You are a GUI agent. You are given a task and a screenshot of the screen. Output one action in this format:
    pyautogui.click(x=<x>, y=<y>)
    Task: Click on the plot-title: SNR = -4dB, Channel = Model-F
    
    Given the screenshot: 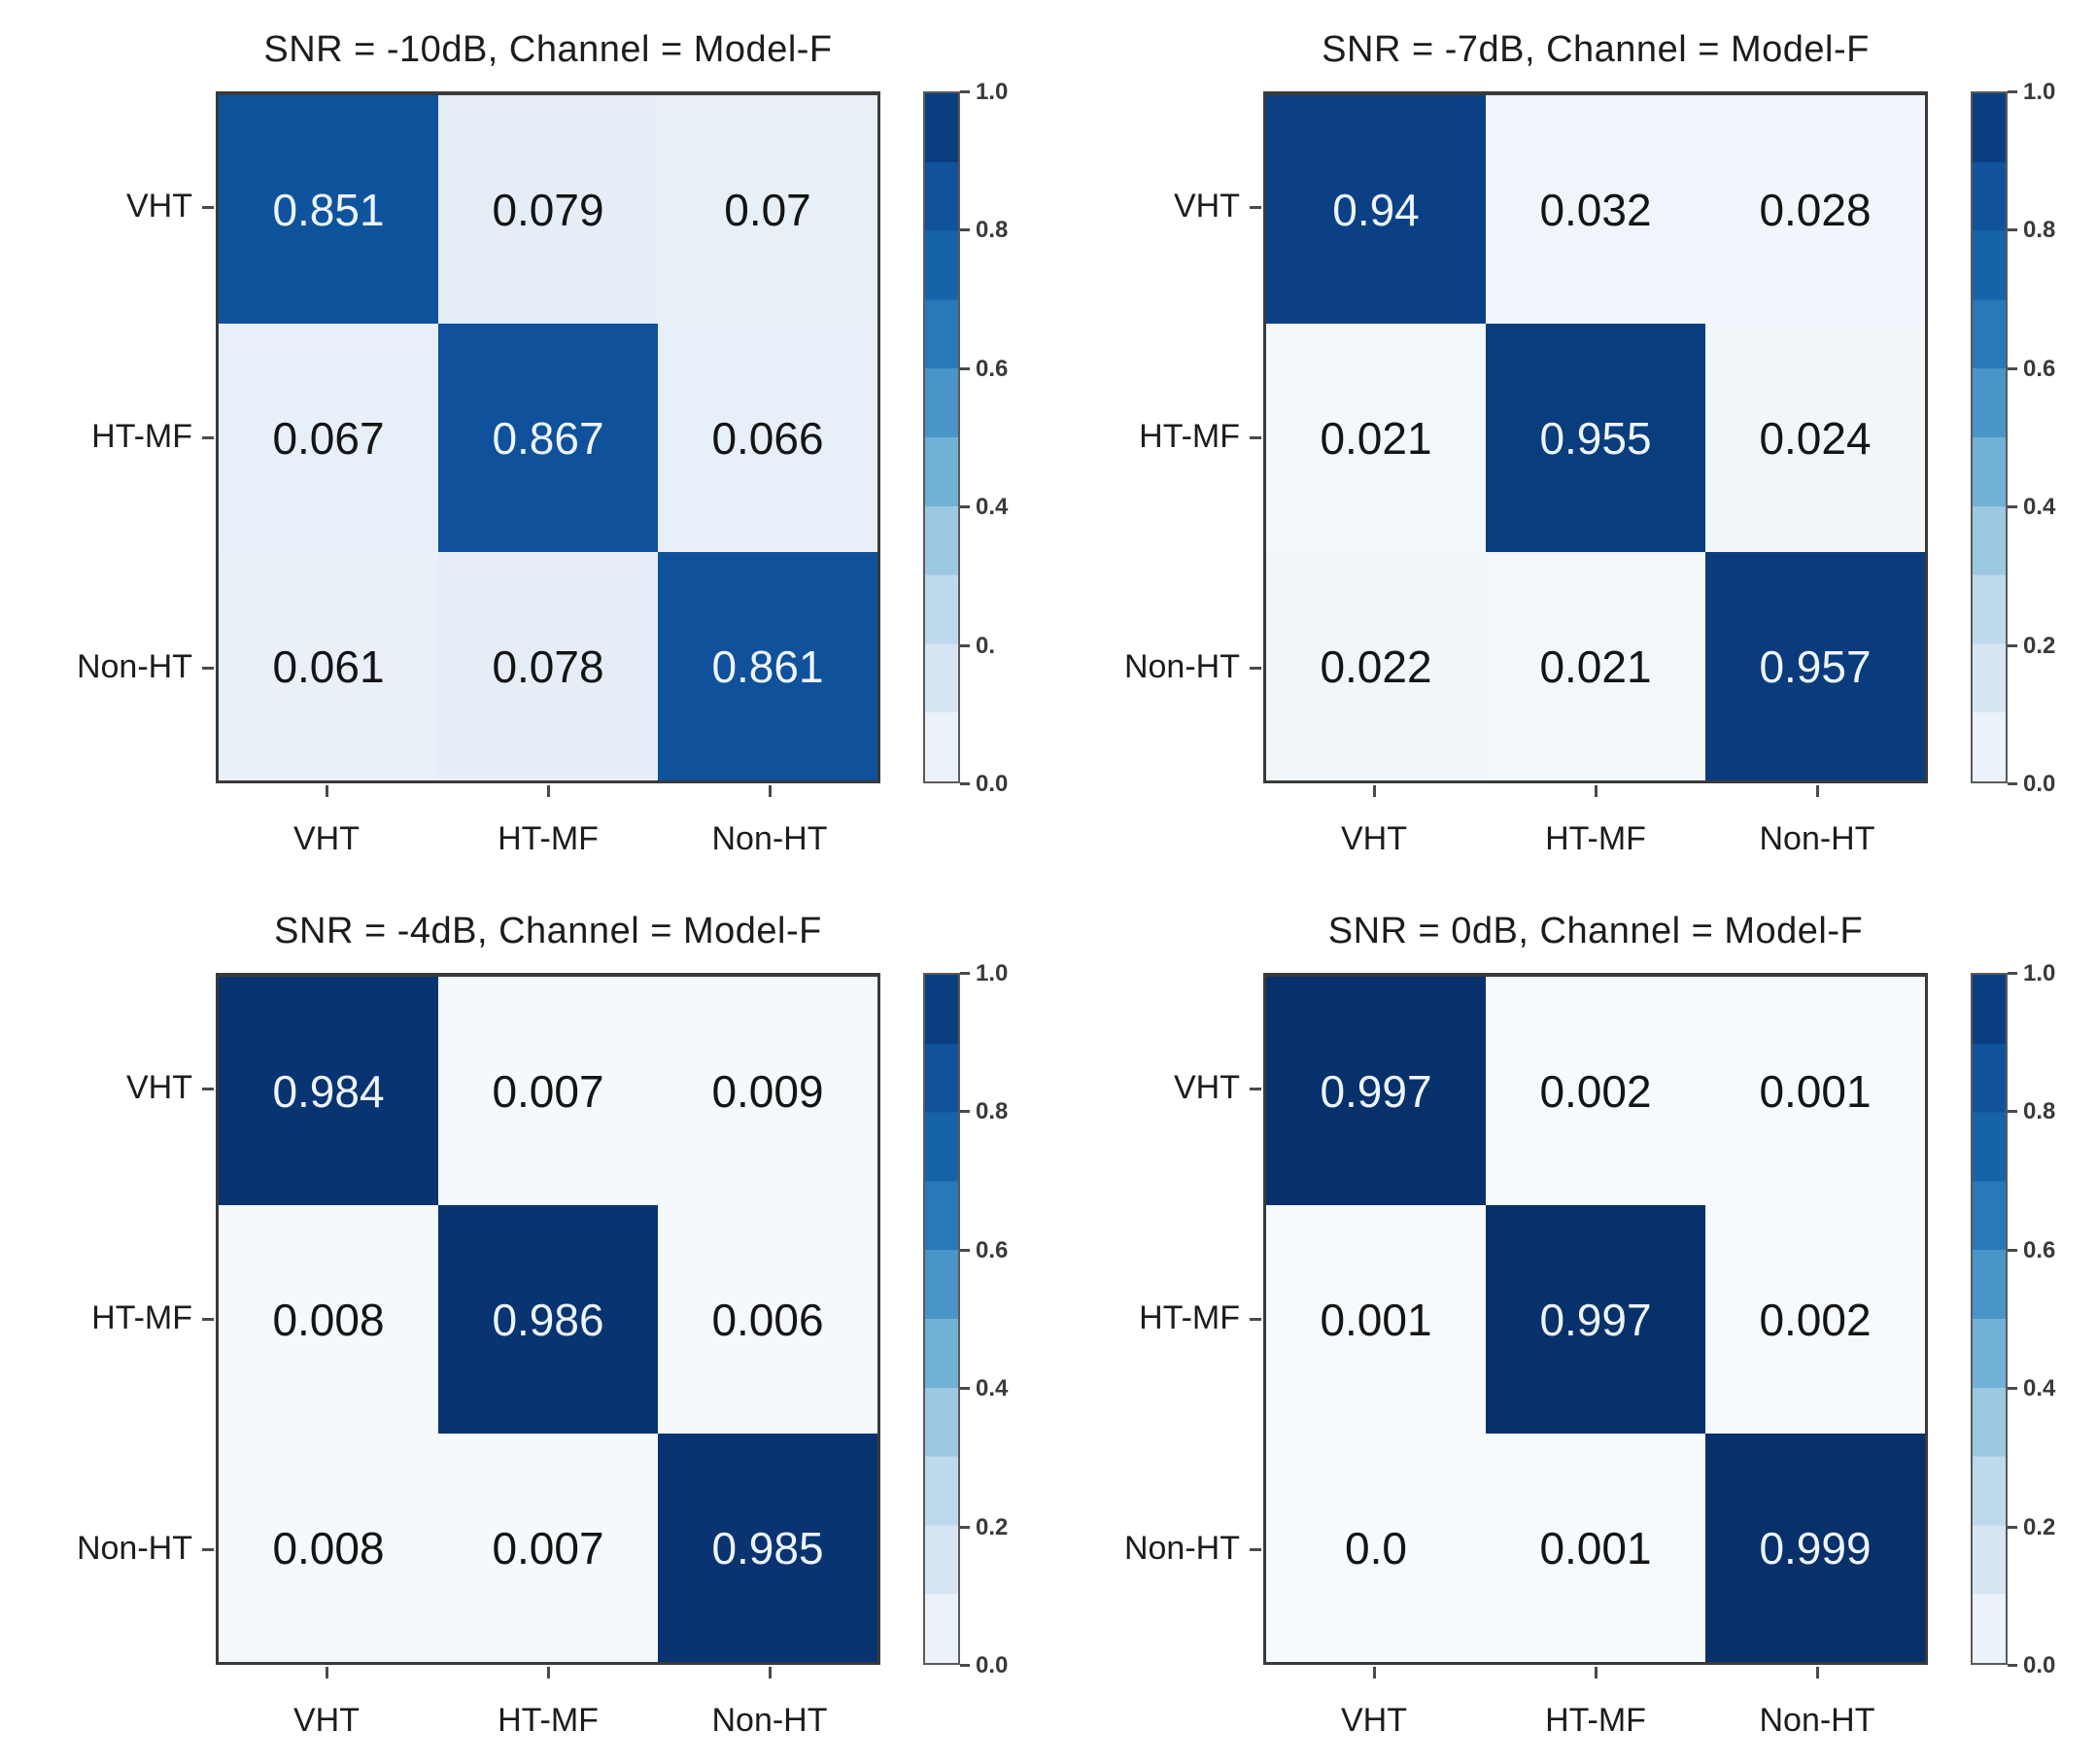 What is the action you would take?
    pyautogui.click(x=548, y=931)
    